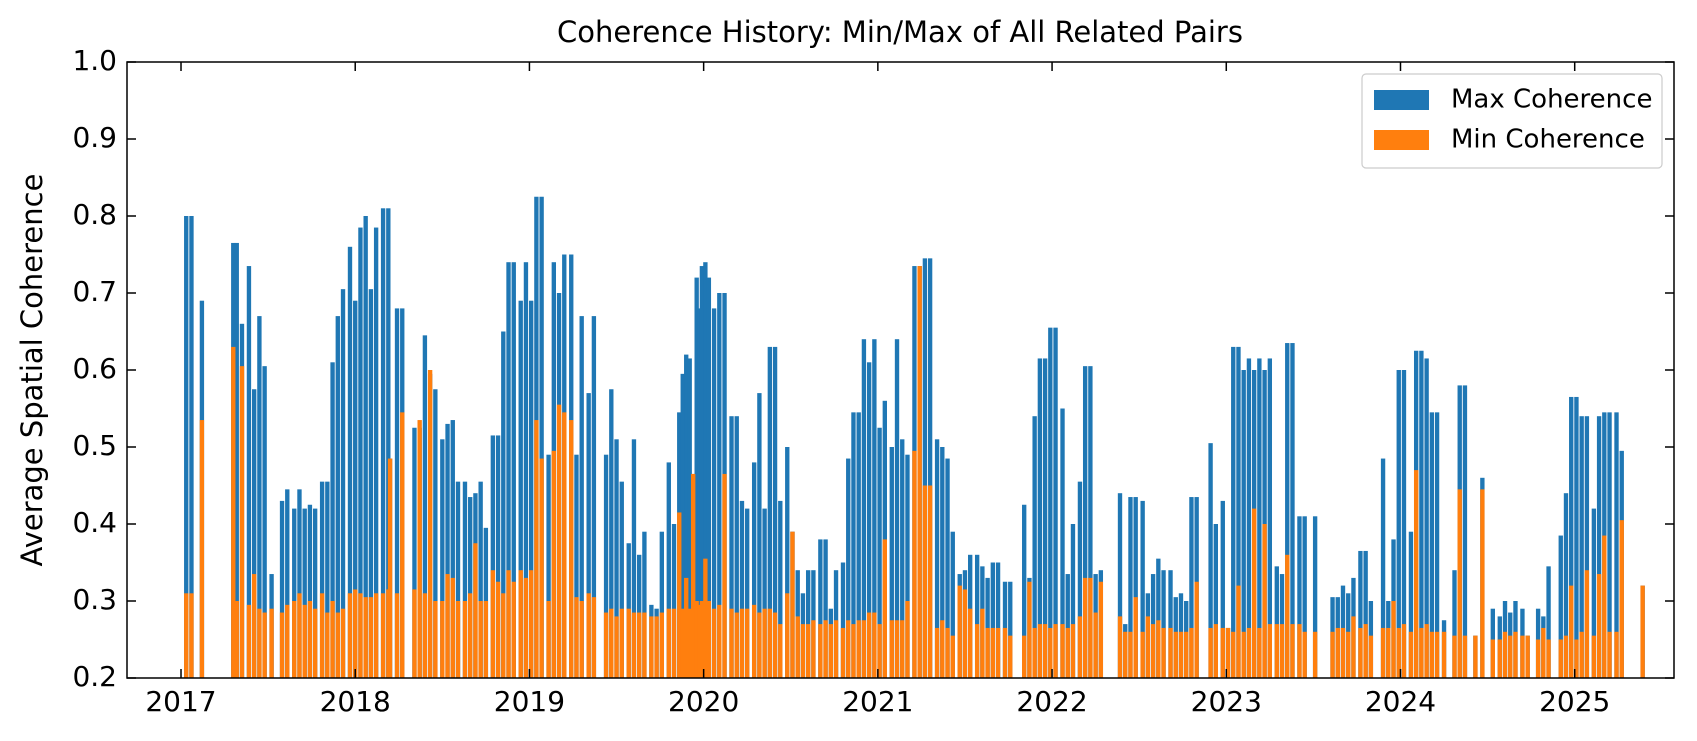 This screenshot has width=1697, height=741. What do you see at coordinates (94, 214) in the screenshot?
I see `y-tick-label: 0.8` at bounding box center [94, 214].